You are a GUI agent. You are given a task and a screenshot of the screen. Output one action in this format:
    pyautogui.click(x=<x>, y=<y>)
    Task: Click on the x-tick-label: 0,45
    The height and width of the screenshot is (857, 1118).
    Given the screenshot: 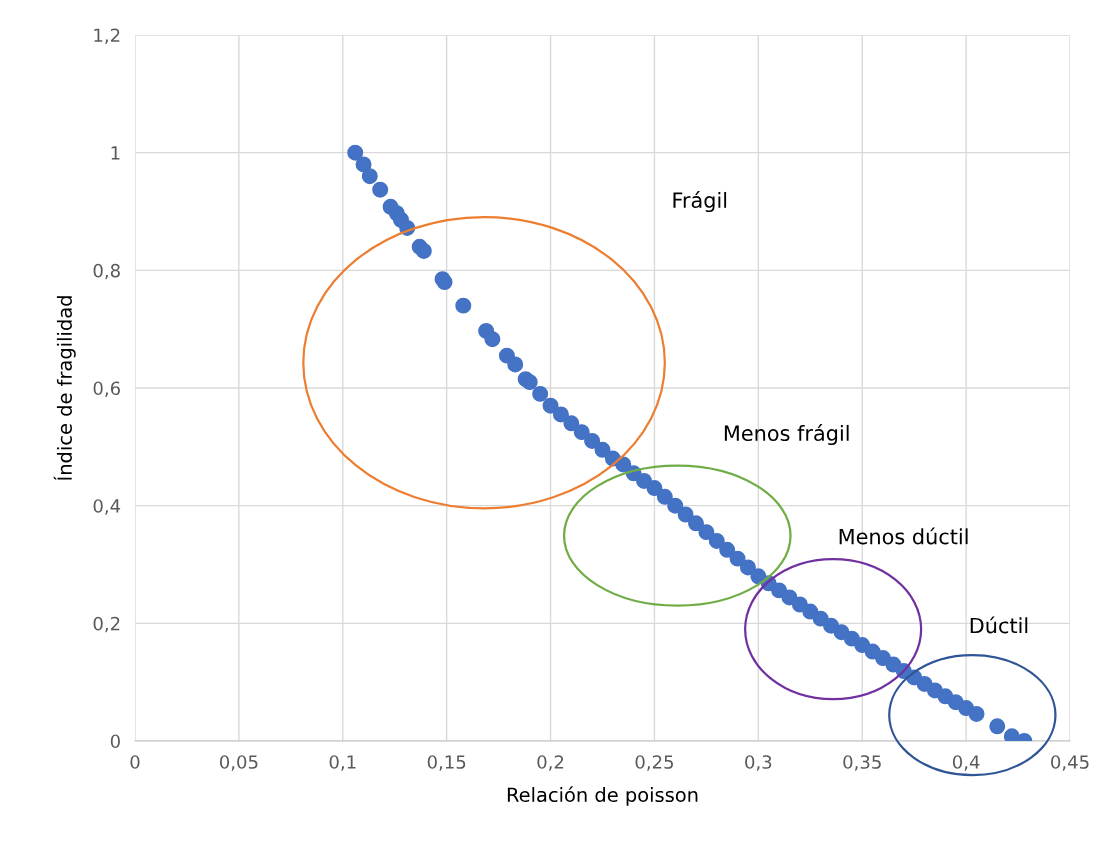 What is the action you would take?
    pyautogui.click(x=1070, y=763)
    